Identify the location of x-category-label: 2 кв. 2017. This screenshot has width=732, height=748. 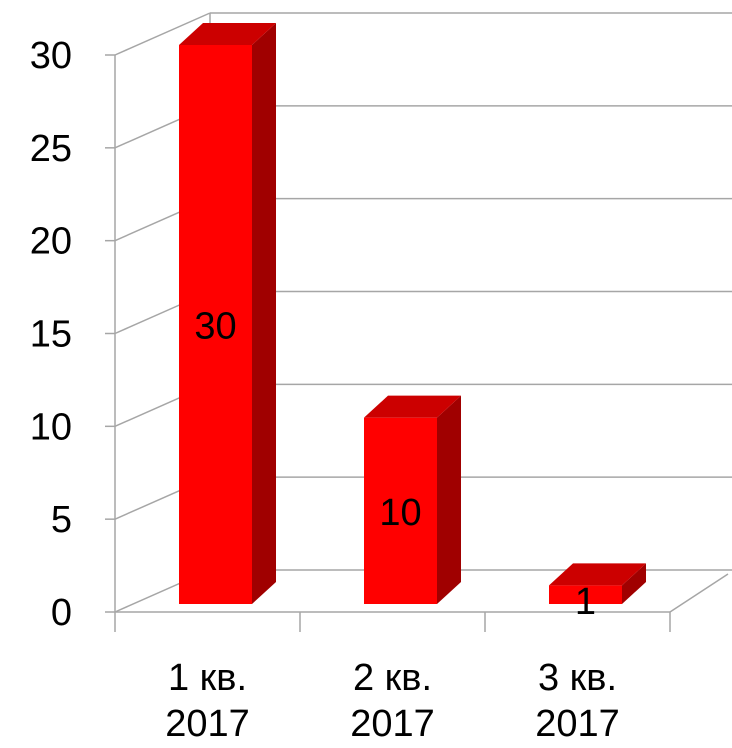
(392, 701).